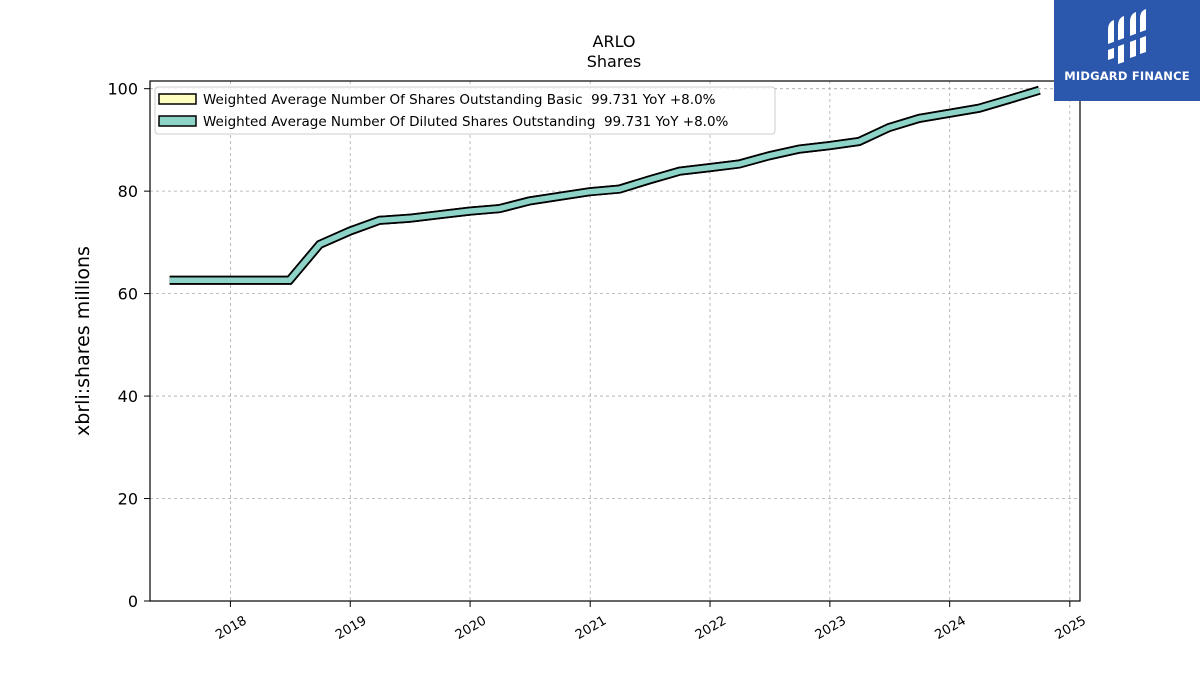 This screenshot has height=675, width=1200. I want to click on y-axis: 0 20 40 60 80 100, so click(128, 345).